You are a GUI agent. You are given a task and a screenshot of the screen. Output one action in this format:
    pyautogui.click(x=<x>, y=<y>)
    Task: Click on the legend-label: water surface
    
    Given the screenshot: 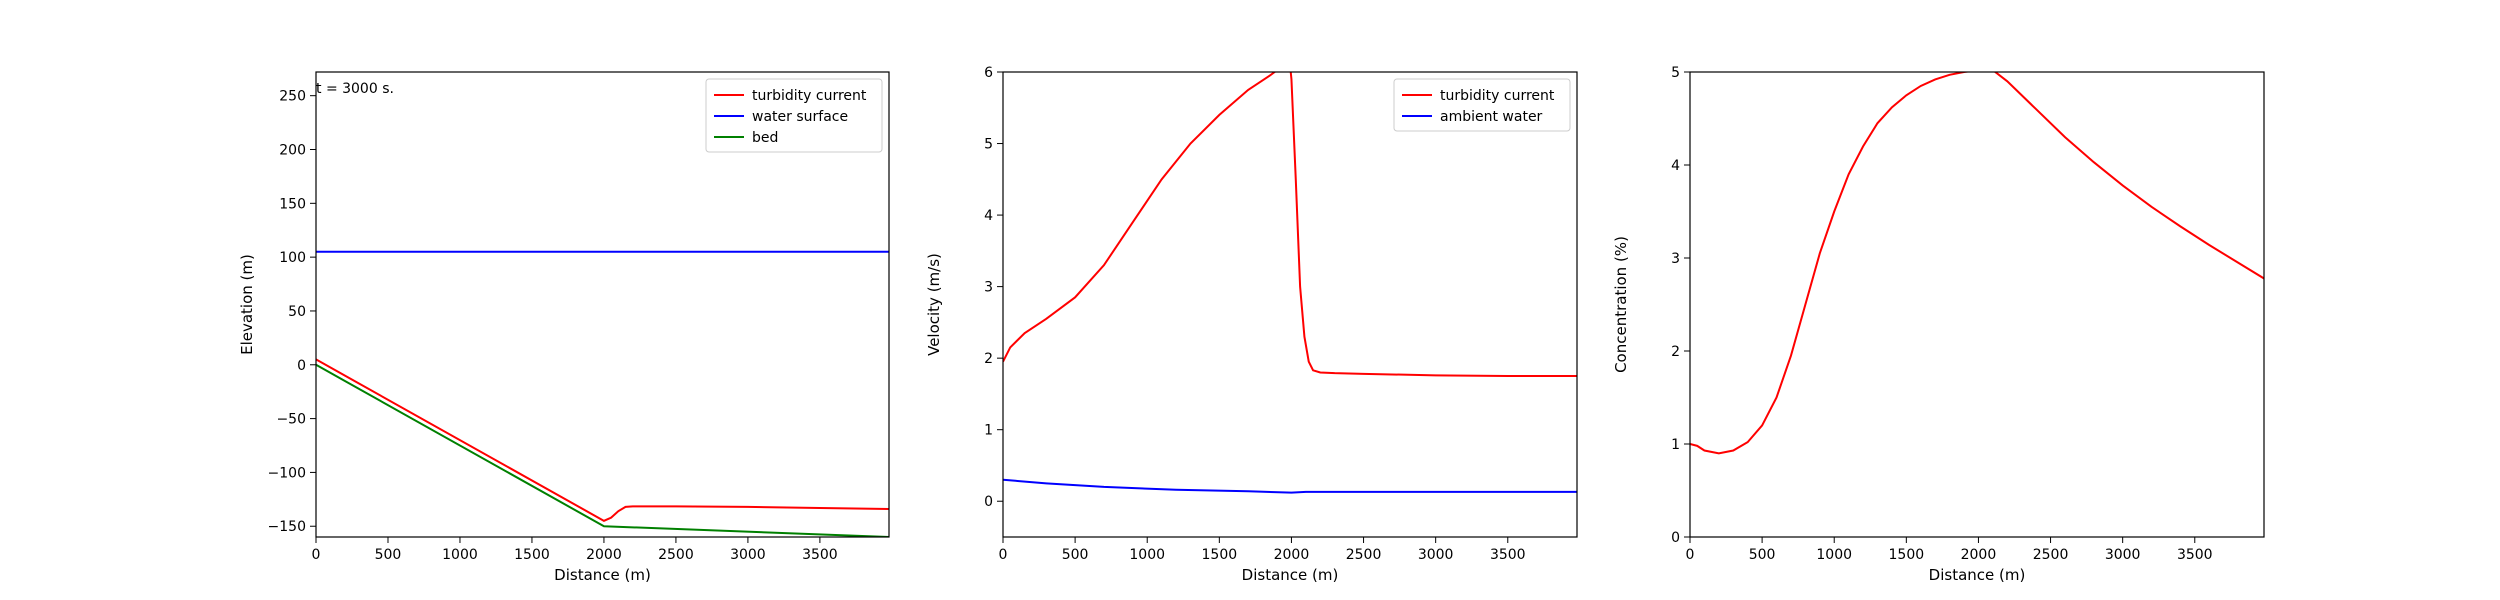 What is the action you would take?
    pyautogui.click(x=800, y=117)
    